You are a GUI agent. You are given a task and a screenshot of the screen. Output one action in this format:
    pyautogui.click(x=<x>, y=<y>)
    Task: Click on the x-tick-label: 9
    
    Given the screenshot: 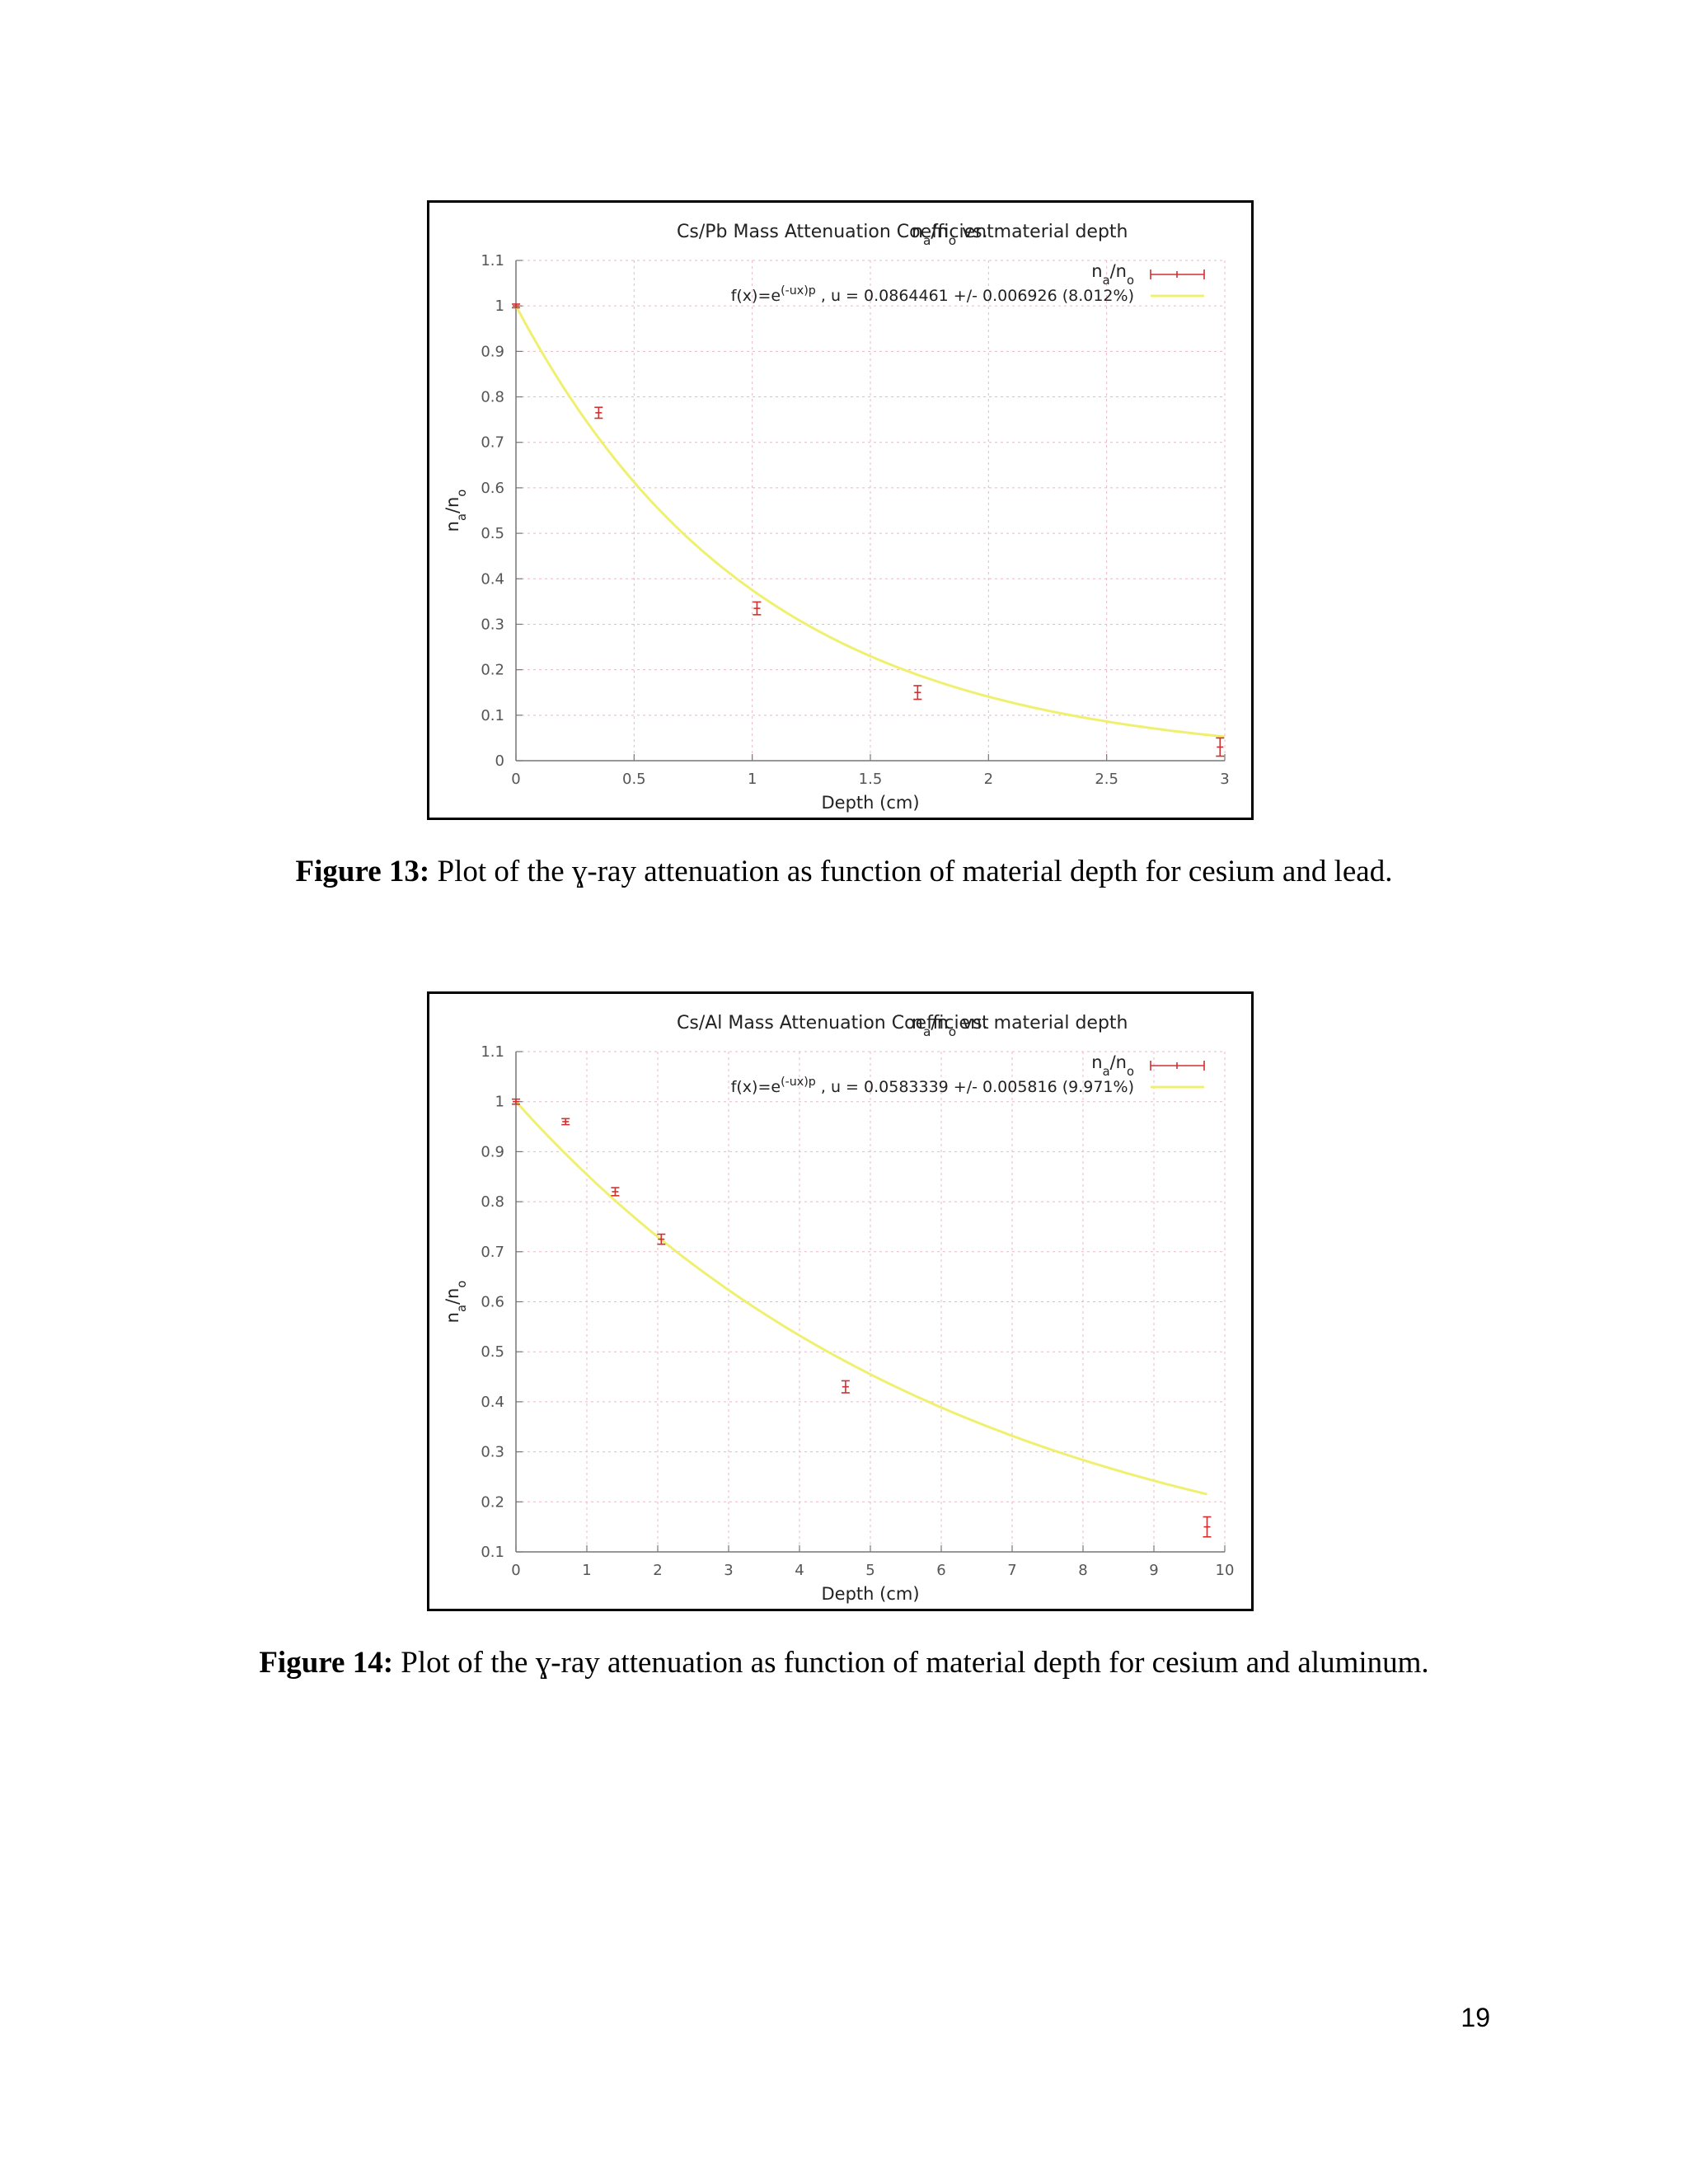 What is the action you would take?
    pyautogui.click(x=1154, y=1570)
    